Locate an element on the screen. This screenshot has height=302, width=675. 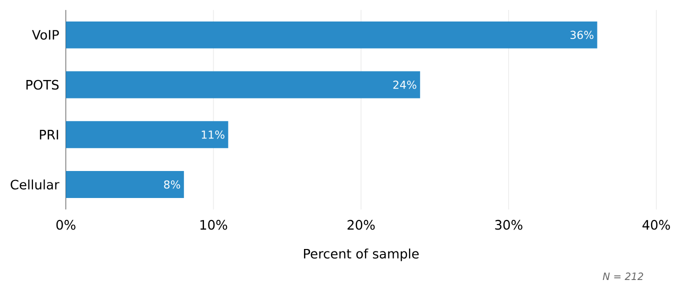
data-label: 8% is located at coordinates (172, 184).